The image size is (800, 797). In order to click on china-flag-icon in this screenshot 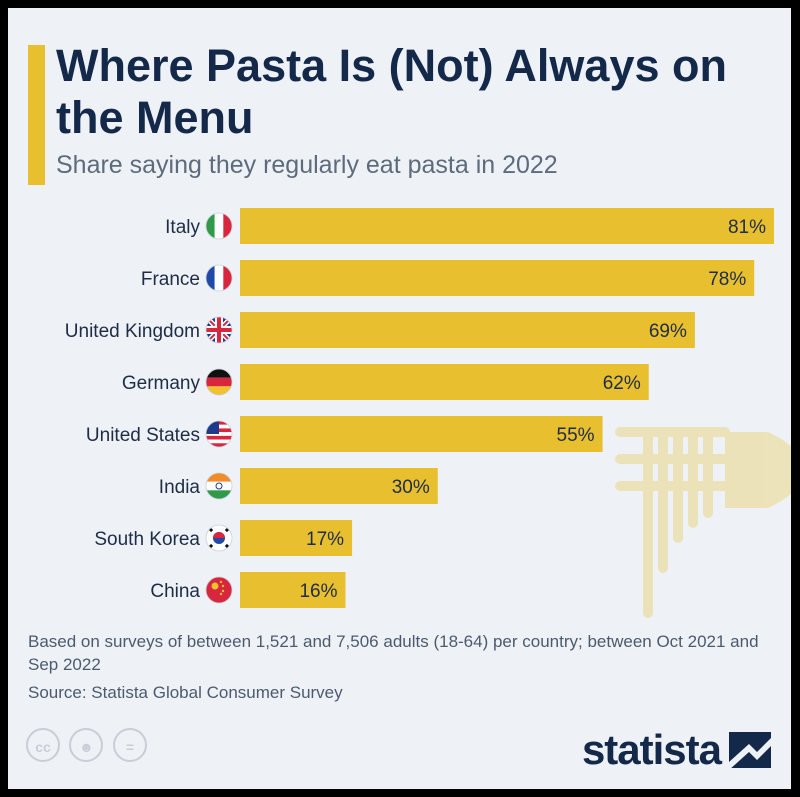, I will do `click(219, 590)`.